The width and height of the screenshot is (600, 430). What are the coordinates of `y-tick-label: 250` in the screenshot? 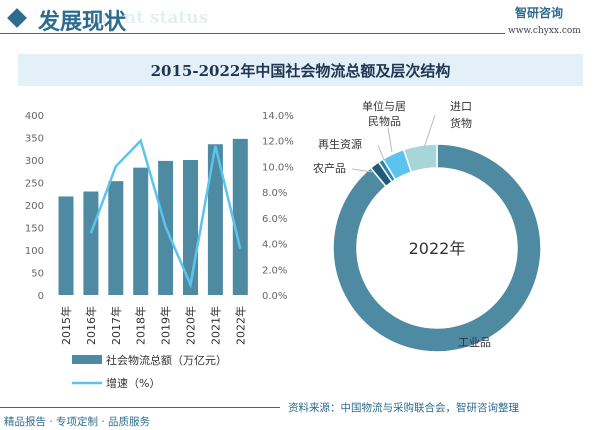 It's located at (34, 184).